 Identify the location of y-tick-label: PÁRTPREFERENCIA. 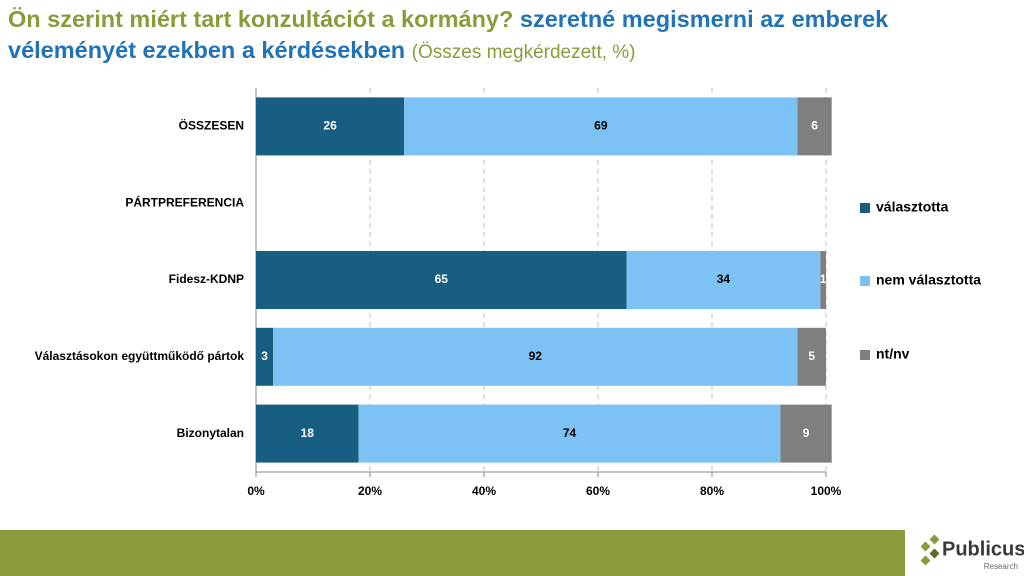
(184, 201).